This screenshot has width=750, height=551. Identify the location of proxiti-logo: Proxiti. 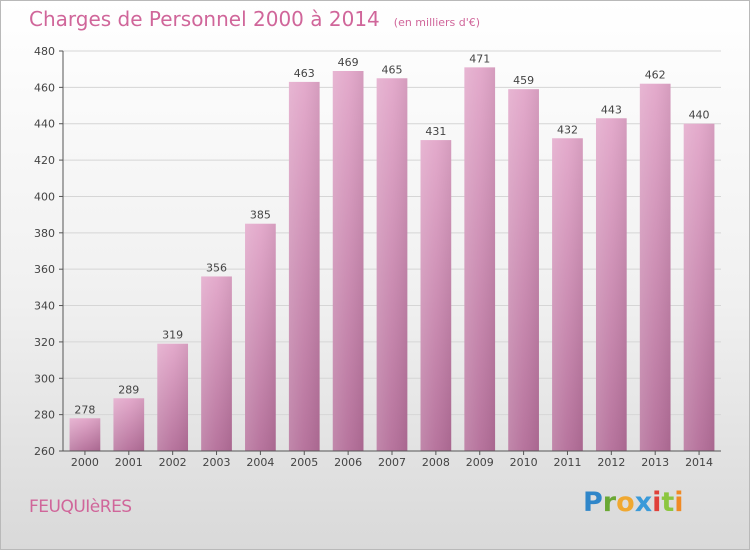
(633, 502).